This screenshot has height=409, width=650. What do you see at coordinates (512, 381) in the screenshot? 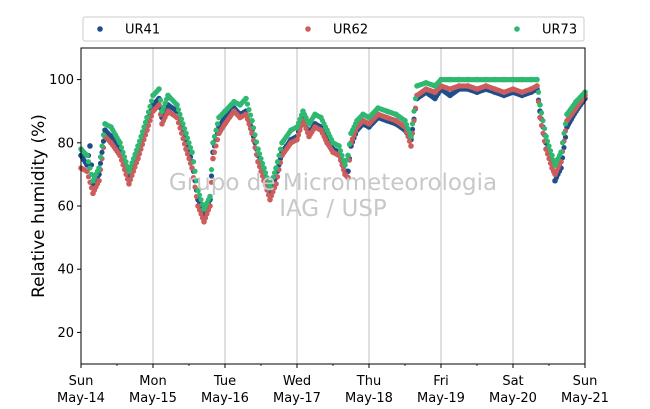
I see `x-tick-weekday: Sat` at bounding box center [512, 381].